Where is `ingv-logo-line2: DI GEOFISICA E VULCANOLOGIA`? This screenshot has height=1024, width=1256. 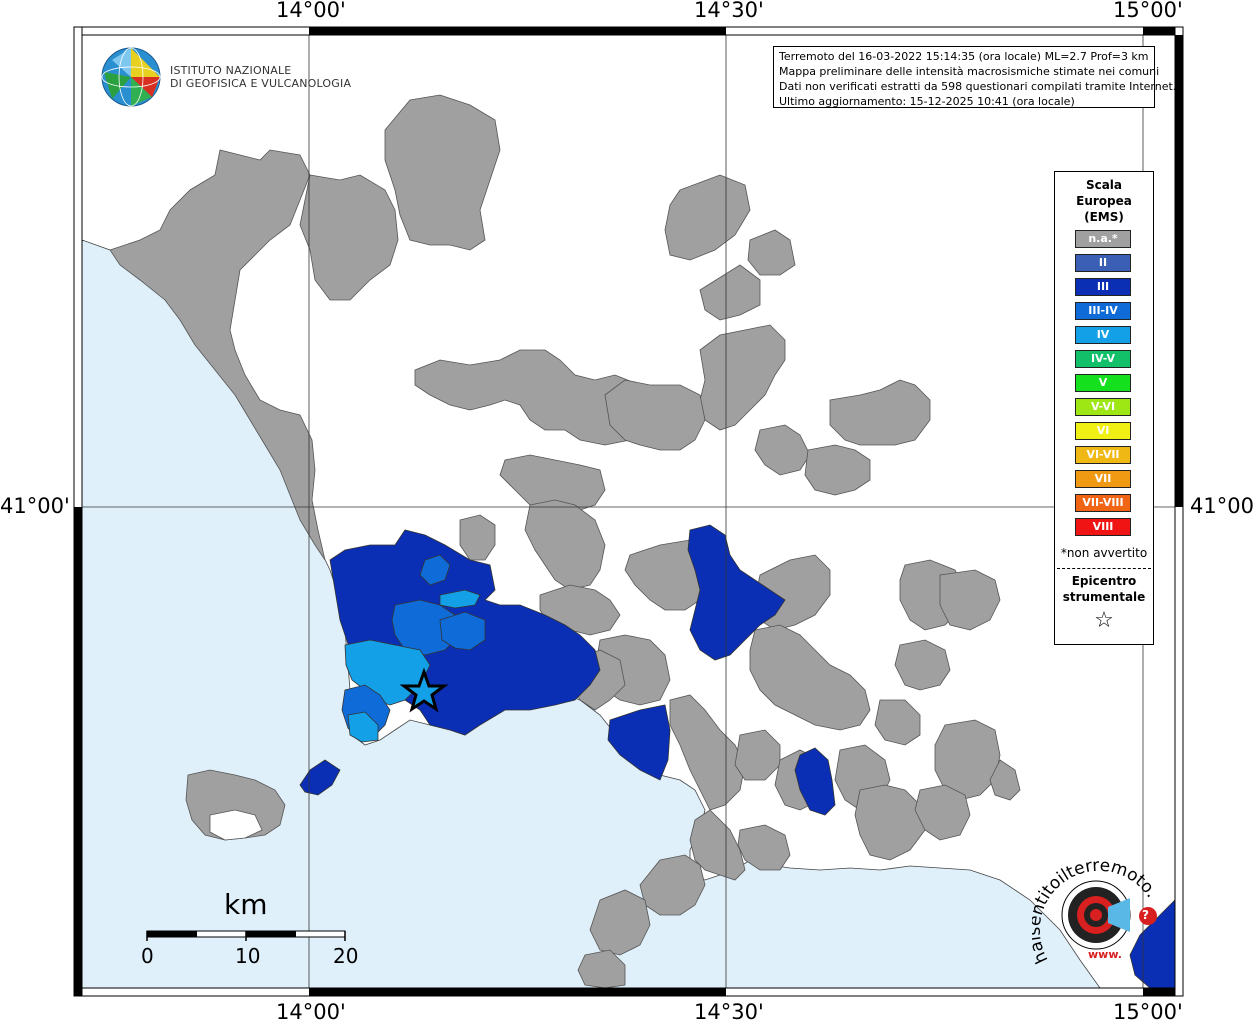 ingv-logo-line2: DI GEOFISICA E VULCANOLOGIA is located at coordinates (261, 83).